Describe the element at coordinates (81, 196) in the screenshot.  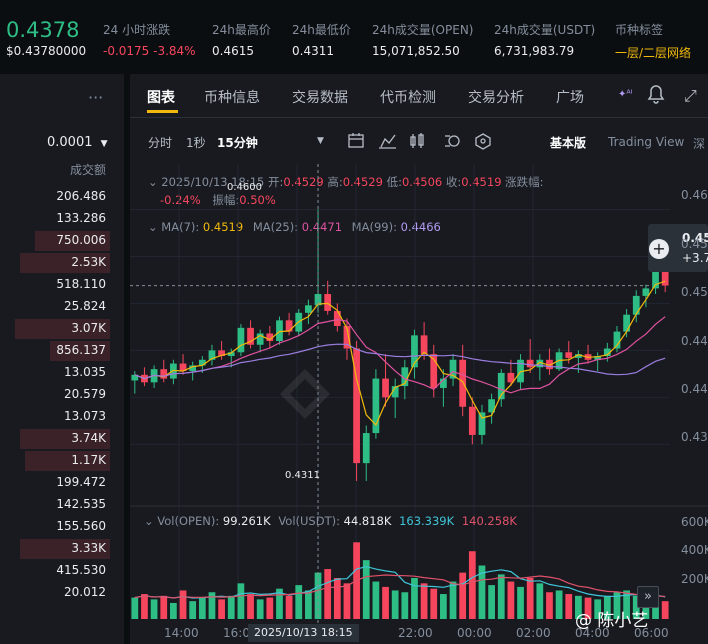
I see `order-amount: 206.486` at that location.